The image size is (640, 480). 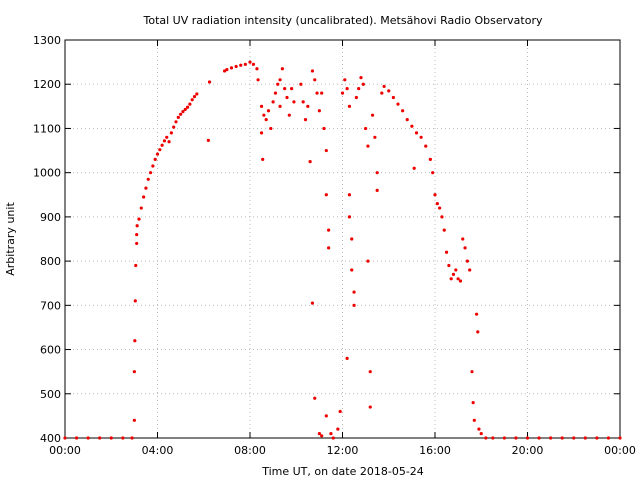 What do you see at coordinates (528, 450) in the screenshot?
I see `x-tick-label: 20:00` at bounding box center [528, 450].